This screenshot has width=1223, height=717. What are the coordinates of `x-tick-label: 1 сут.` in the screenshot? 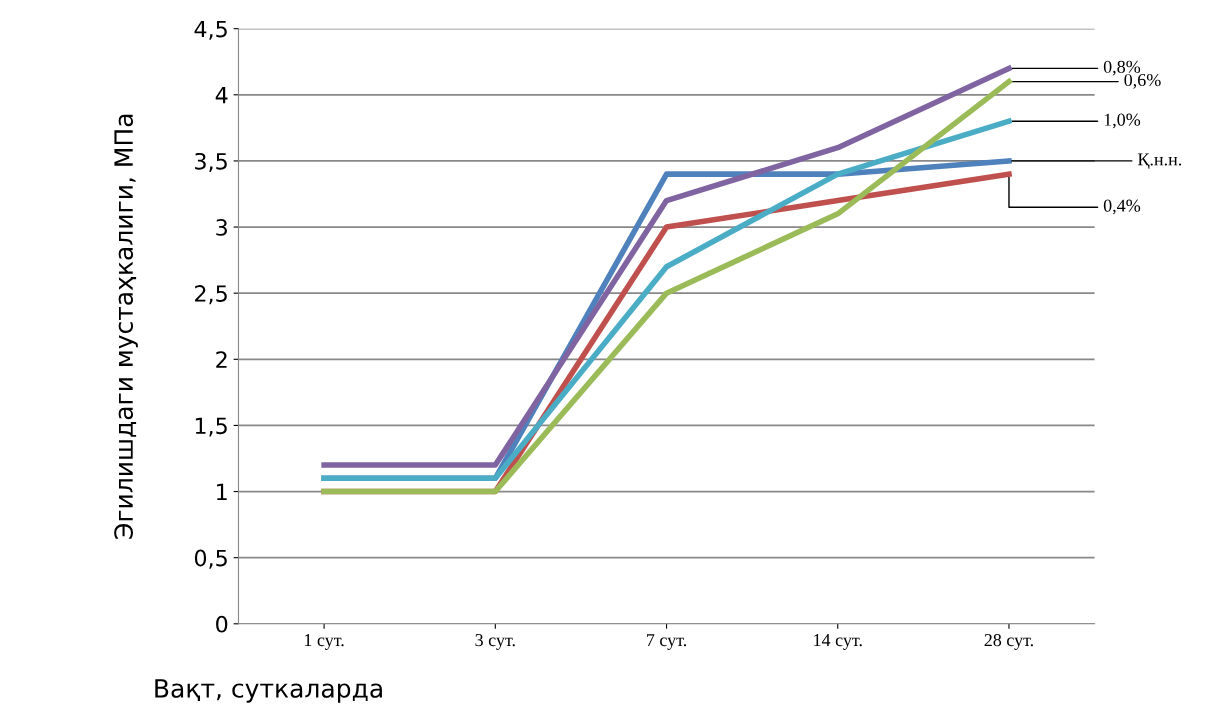 It's located at (324, 642).